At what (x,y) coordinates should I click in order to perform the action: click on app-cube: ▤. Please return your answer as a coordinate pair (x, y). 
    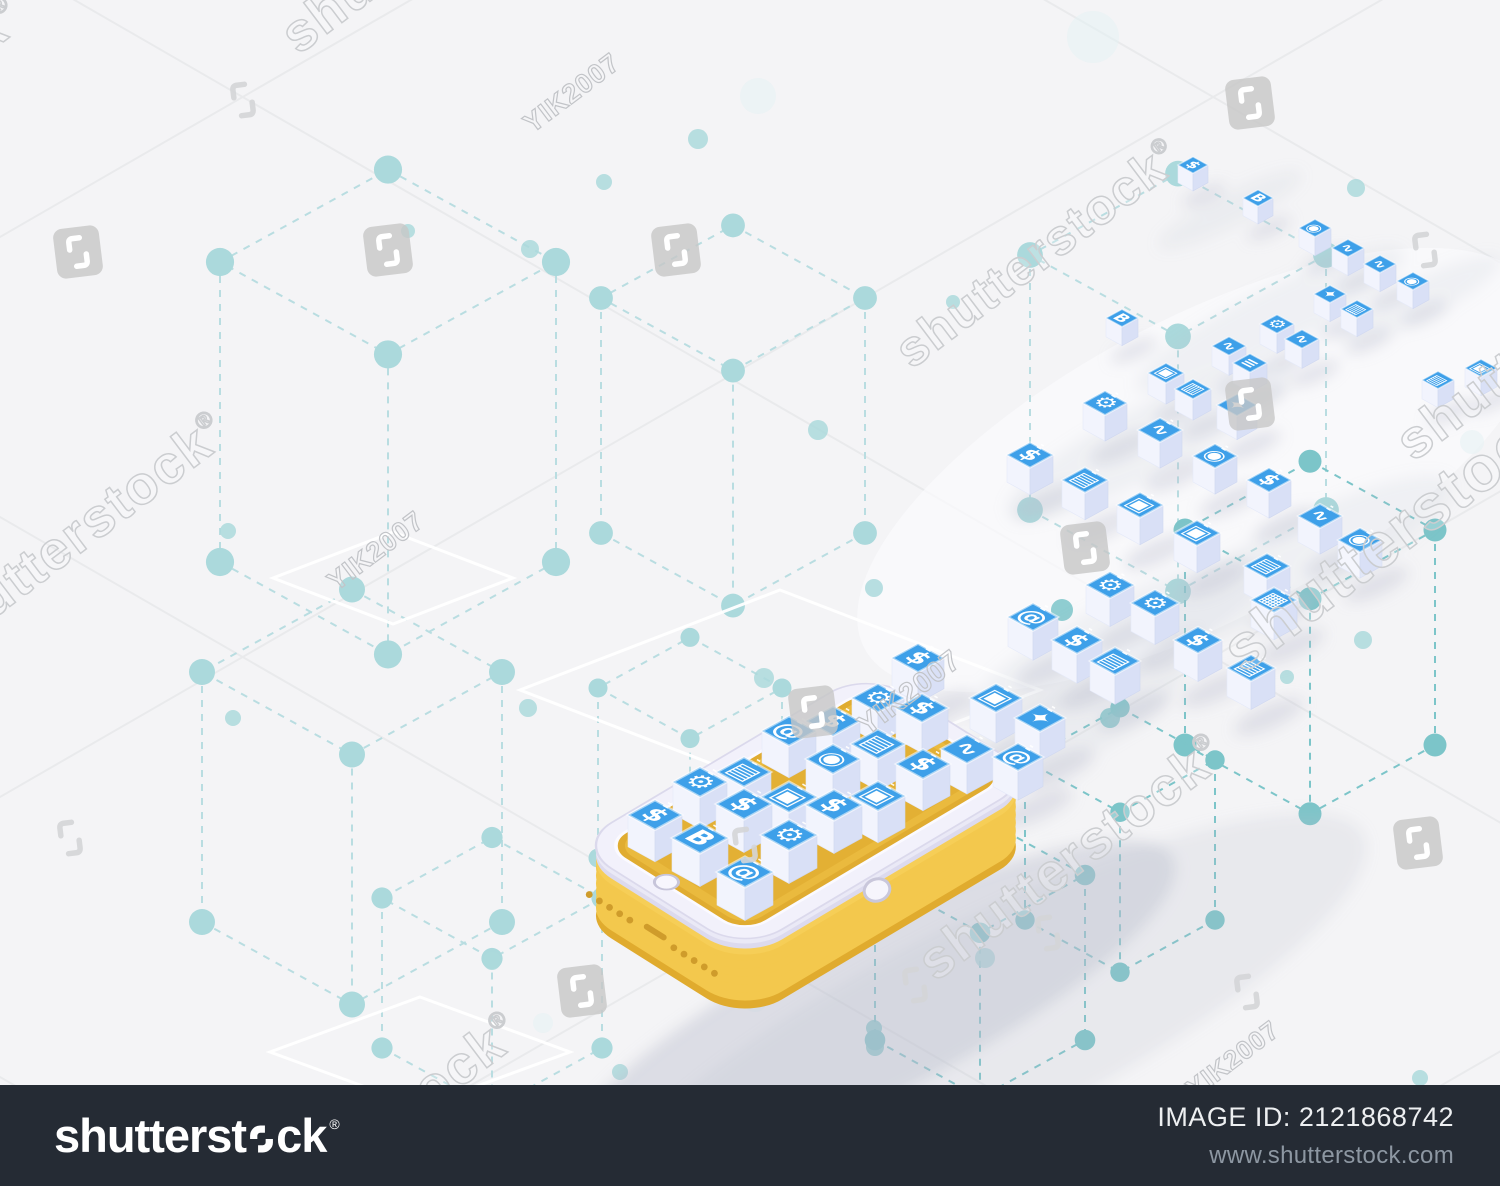
    Looking at the image, I should click on (1115, 675).